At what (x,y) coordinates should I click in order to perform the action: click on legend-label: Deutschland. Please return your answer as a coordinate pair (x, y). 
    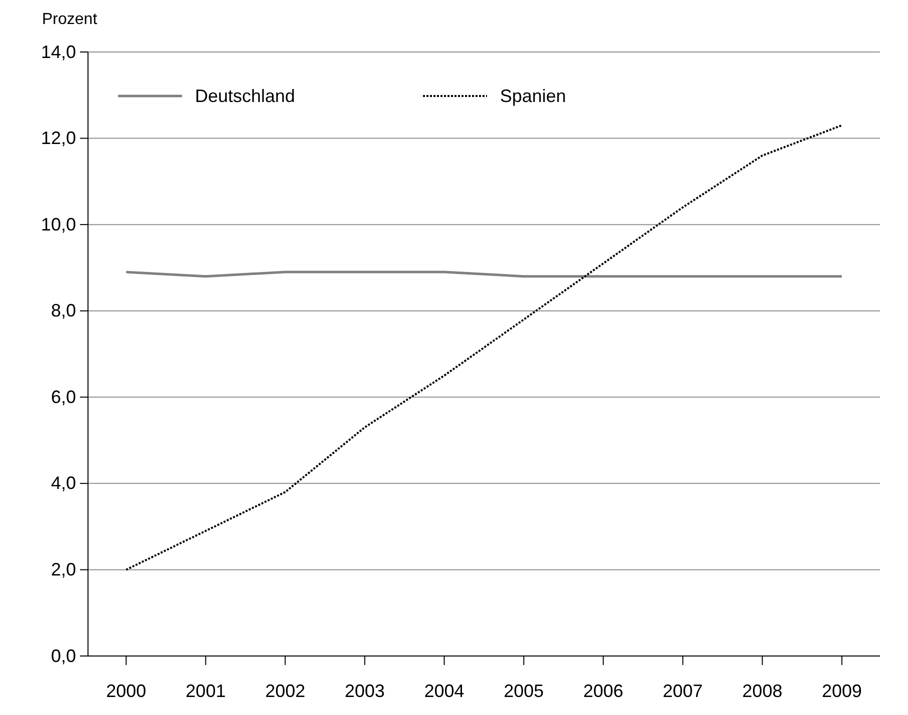
    Looking at the image, I should click on (245, 96).